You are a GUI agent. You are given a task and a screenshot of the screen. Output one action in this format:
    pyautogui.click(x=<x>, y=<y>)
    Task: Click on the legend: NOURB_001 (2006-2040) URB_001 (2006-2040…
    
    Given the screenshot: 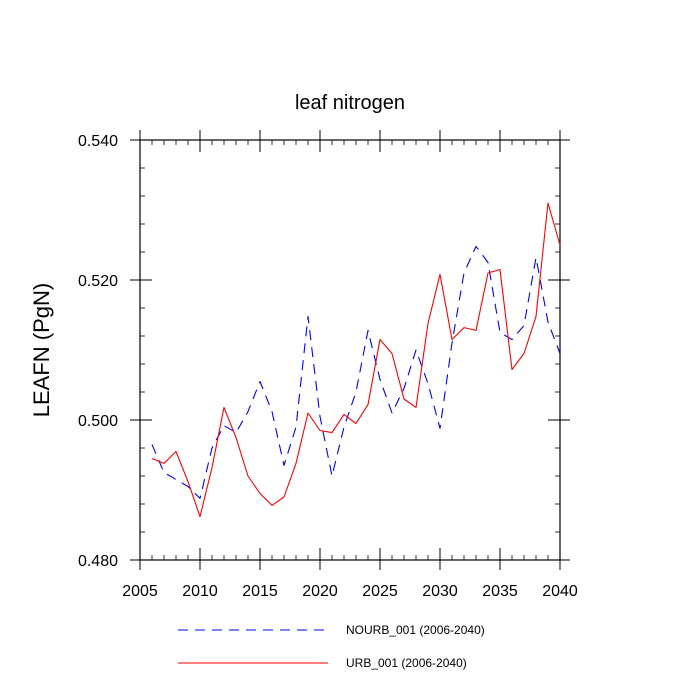 What is the action you would take?
    pyautogui.click(x=331, y=646)
    